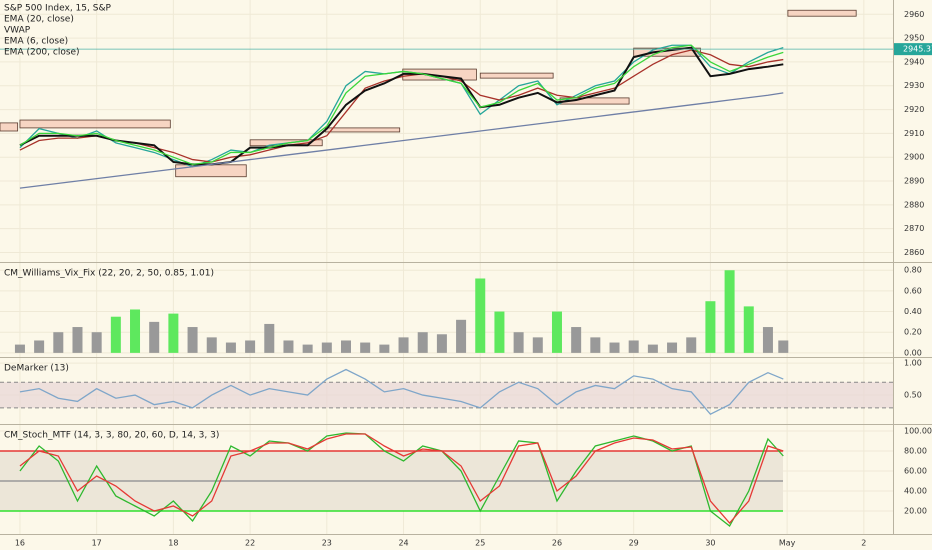 This screenshot has width=932, height=550. I want to click on y-tick-label: 80.00, so click(915, 451).